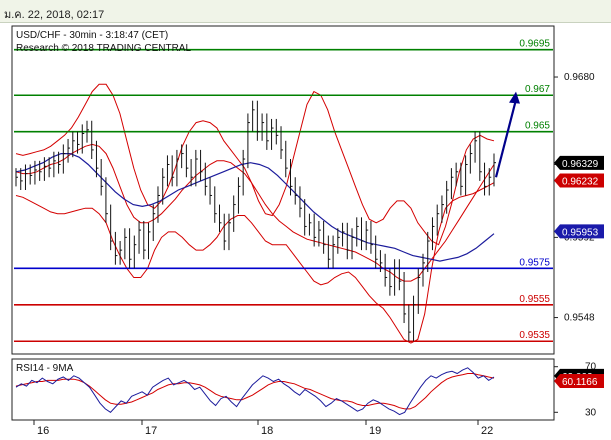 The width and height of the screenshot is (611, 440). I want to click on rsi-lines, so click(255, 391).